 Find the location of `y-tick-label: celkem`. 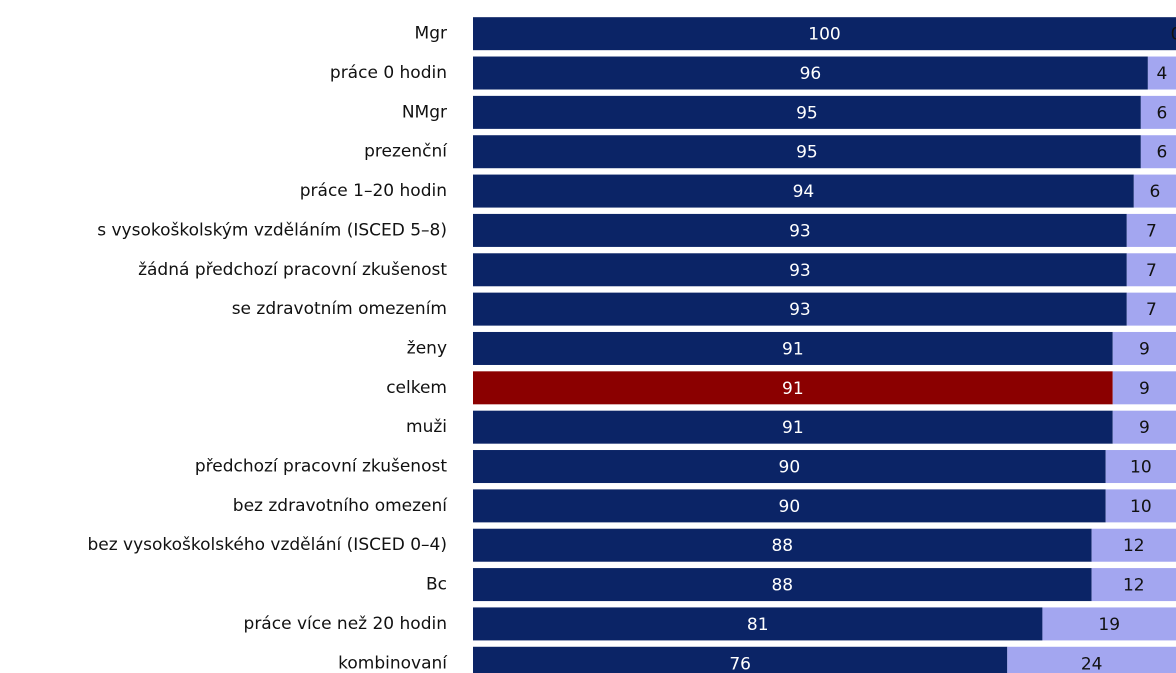

y-tick-label: celkem is located at coordinates (416, 388).